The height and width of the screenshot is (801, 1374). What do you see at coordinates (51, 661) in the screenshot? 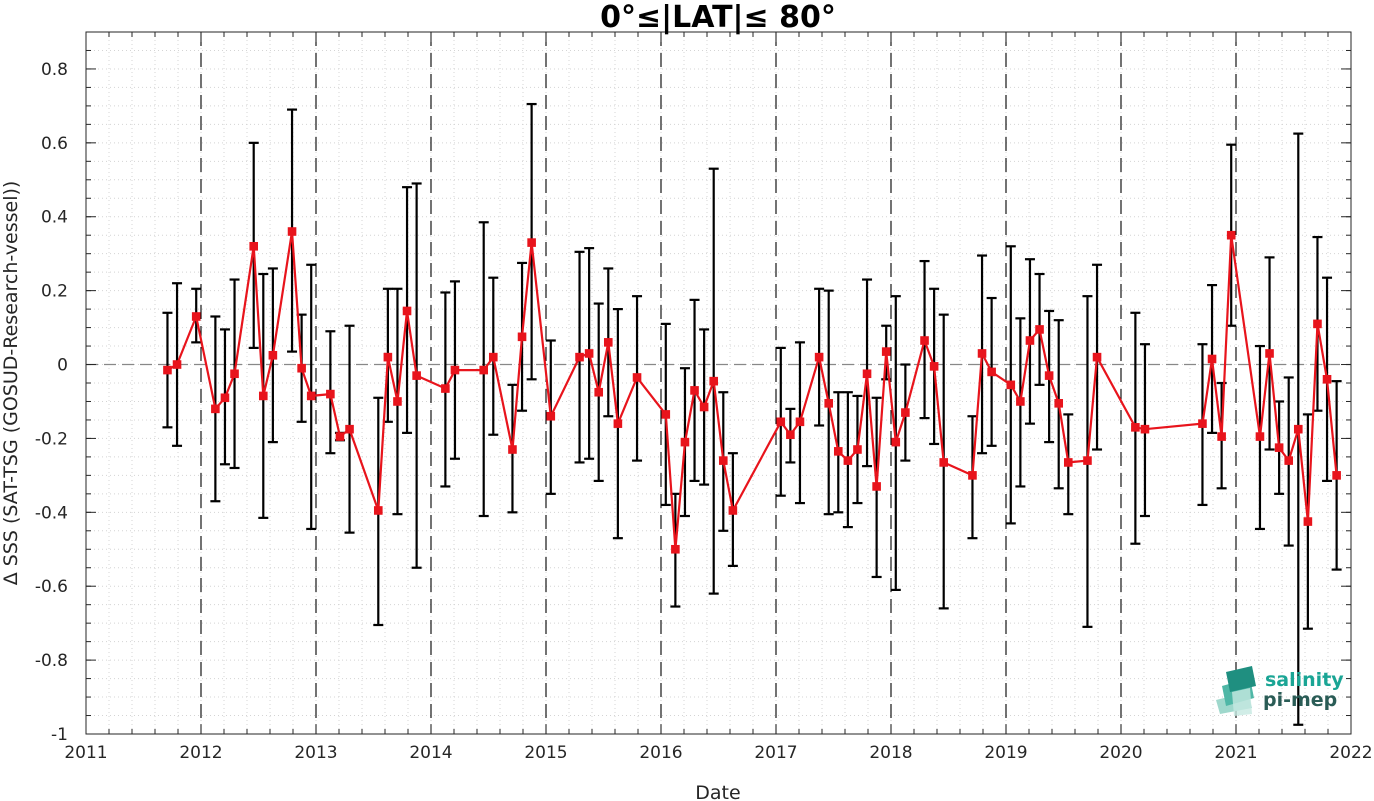
I see `y-tick-label: -0.8` at bounding box center [51, 661].